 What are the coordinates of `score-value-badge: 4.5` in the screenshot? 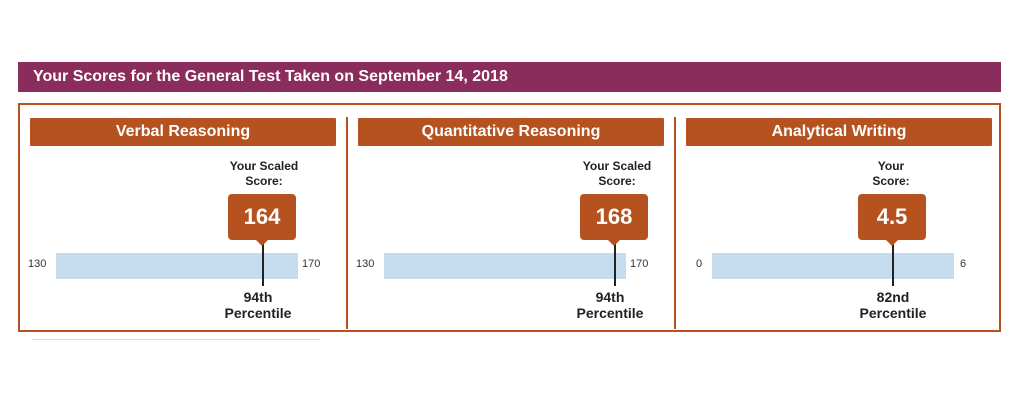 It's located at (892, 220).